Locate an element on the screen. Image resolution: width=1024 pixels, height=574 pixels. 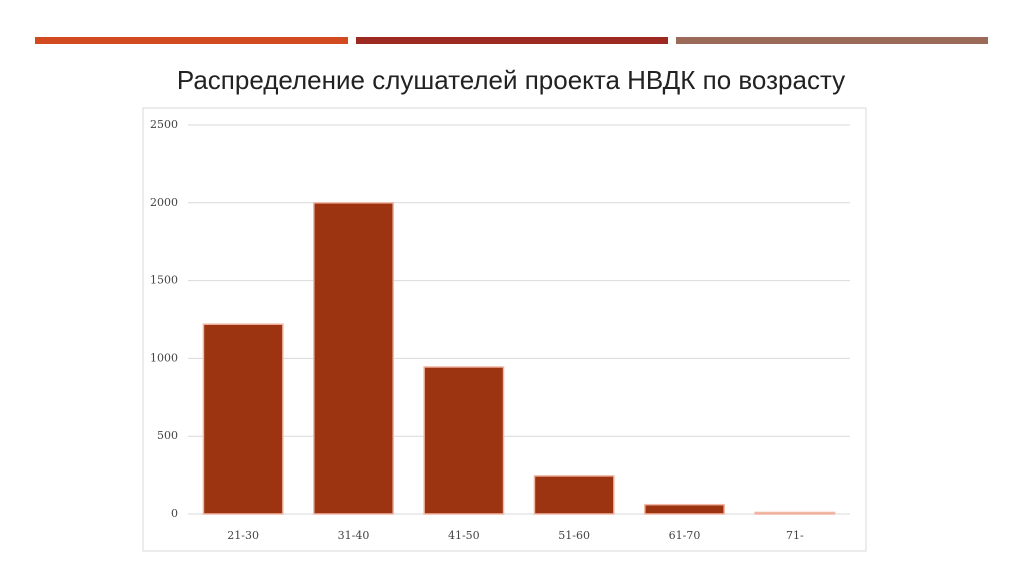
y-tick-label: 1500 is located at coordinates (164, 280).